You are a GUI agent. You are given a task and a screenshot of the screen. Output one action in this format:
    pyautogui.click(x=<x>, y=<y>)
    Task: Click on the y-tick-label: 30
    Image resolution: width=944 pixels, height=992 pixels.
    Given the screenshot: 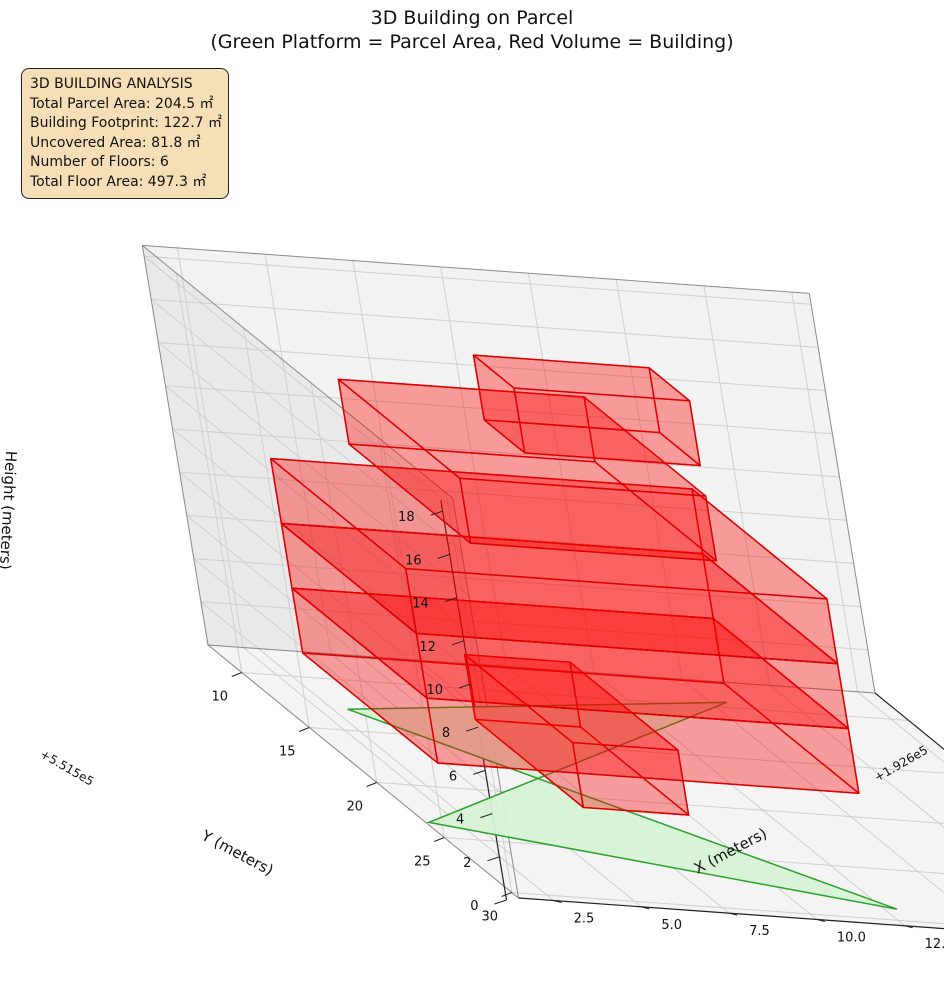 What is the action you would take?
    pyautogui.click(x=489, y=917)
    